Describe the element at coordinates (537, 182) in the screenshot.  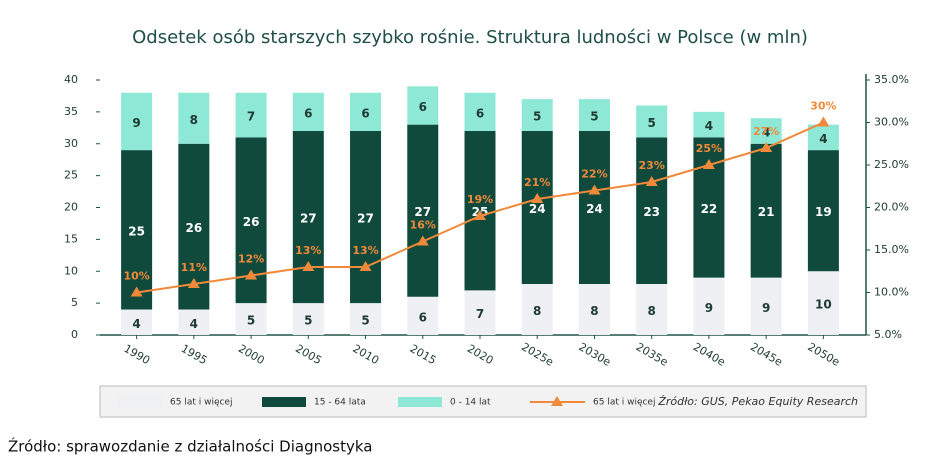
I see `line-value-label: 21%` at that location.